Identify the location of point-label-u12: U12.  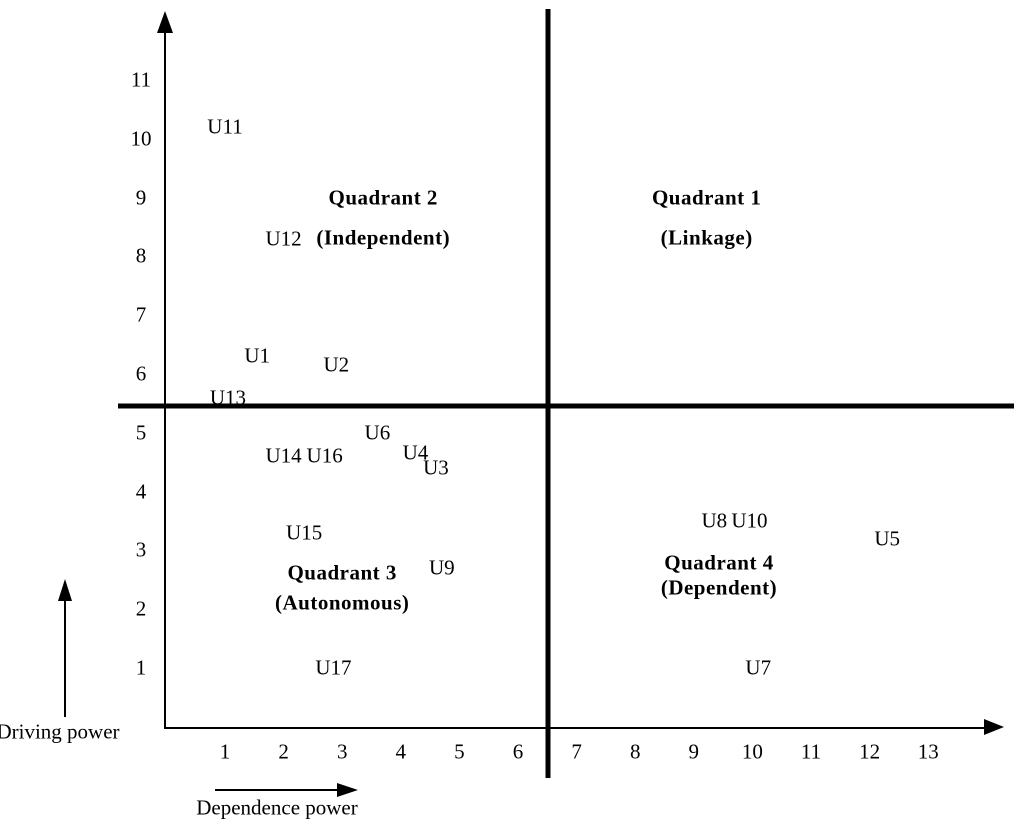
(283, 238).